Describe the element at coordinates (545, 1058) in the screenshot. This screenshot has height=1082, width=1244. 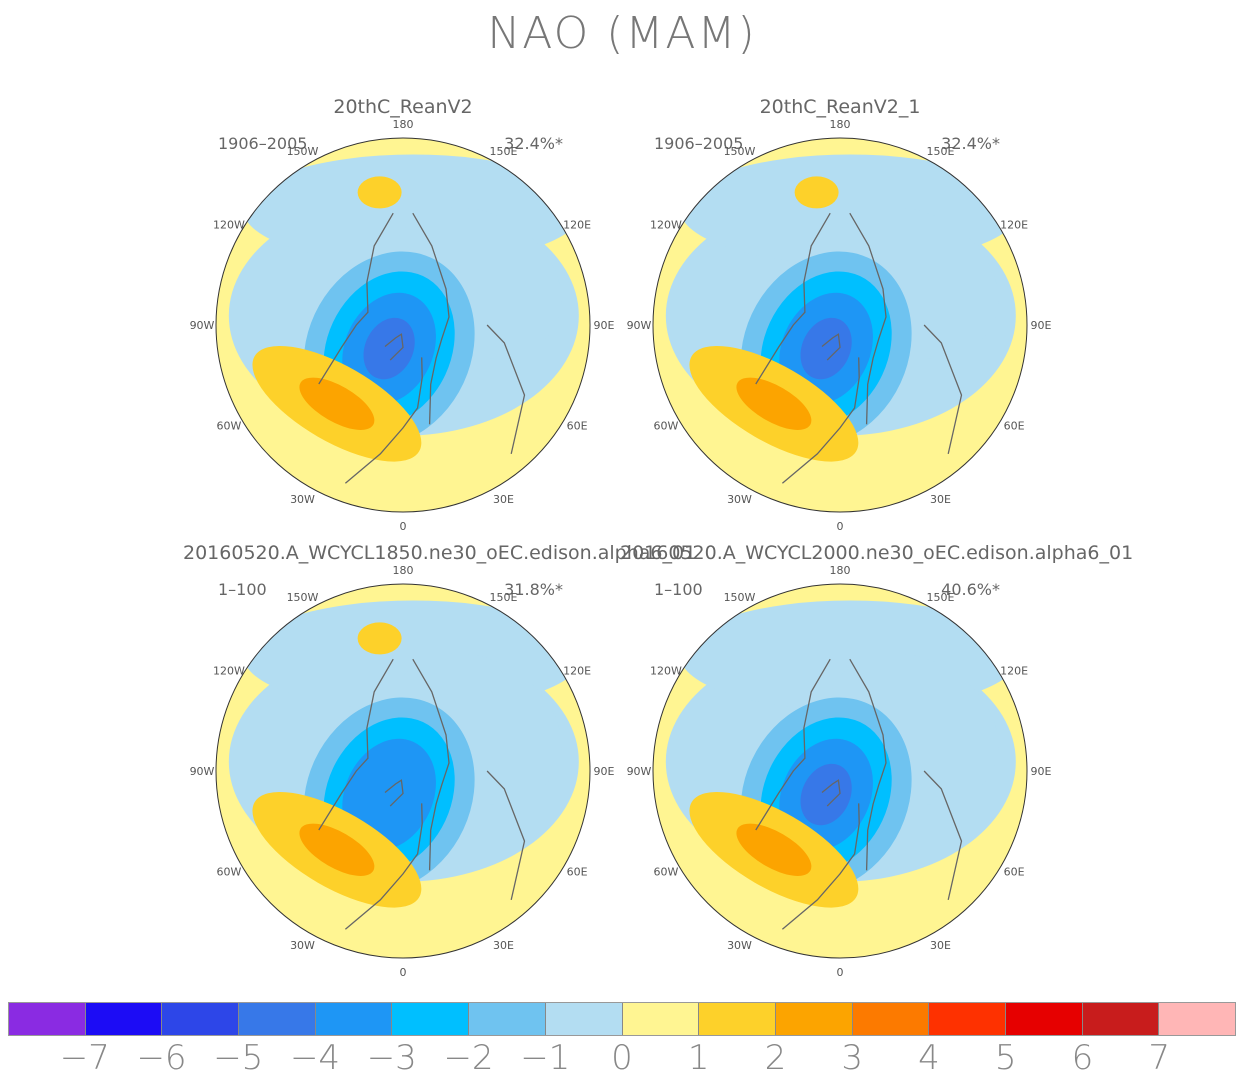
I see `colorbar-tick-label: −1` at that location.